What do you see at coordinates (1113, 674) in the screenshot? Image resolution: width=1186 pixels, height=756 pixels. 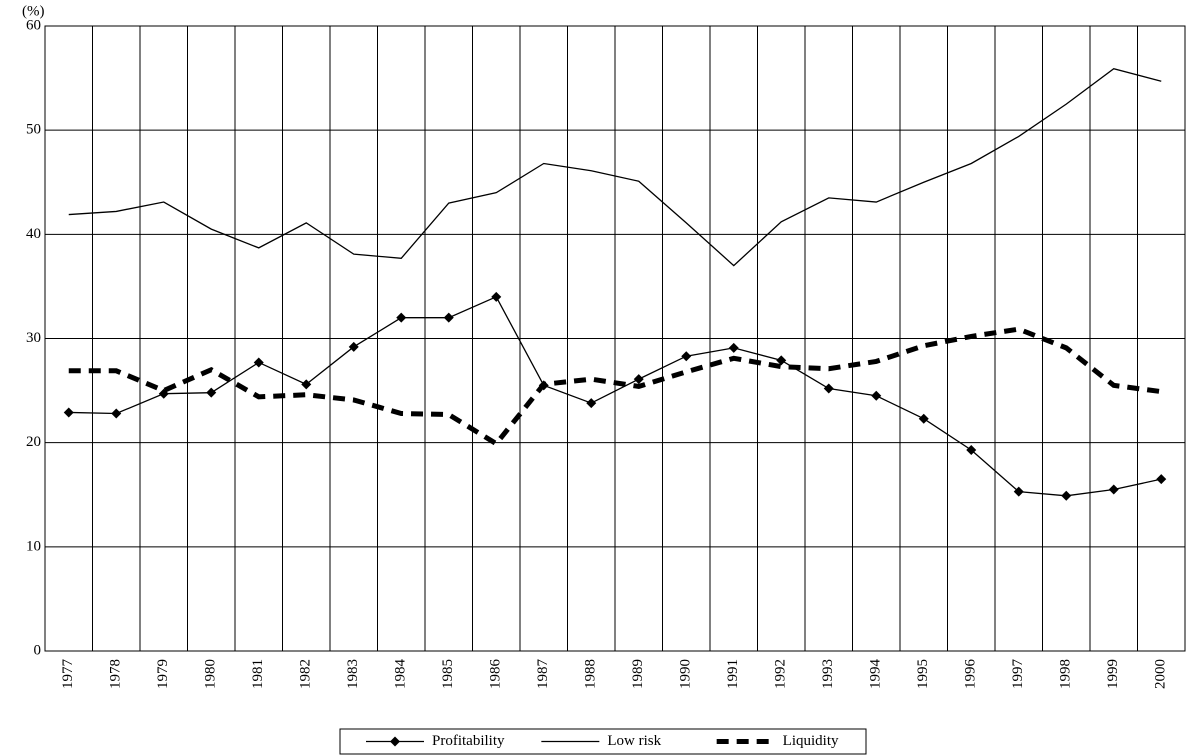 I see `x-tick-label: 1999` at bounding box center [1113, 674].